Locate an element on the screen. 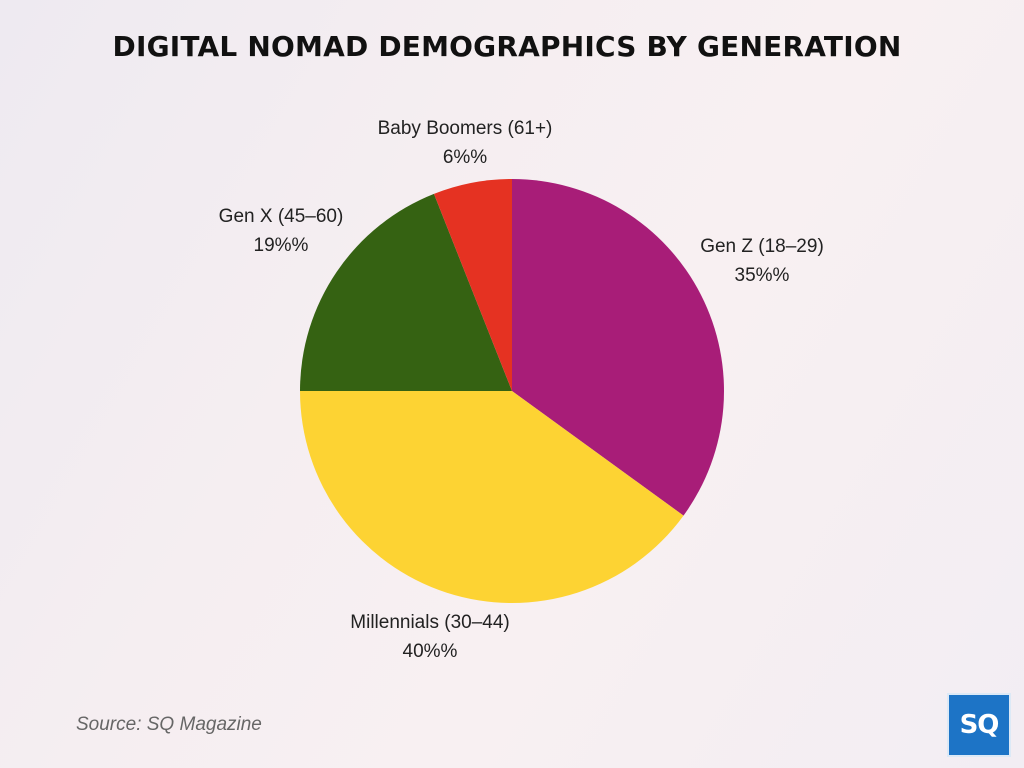  slice-label: Baby Boomers (61+) is located at coordinates (465, 128).